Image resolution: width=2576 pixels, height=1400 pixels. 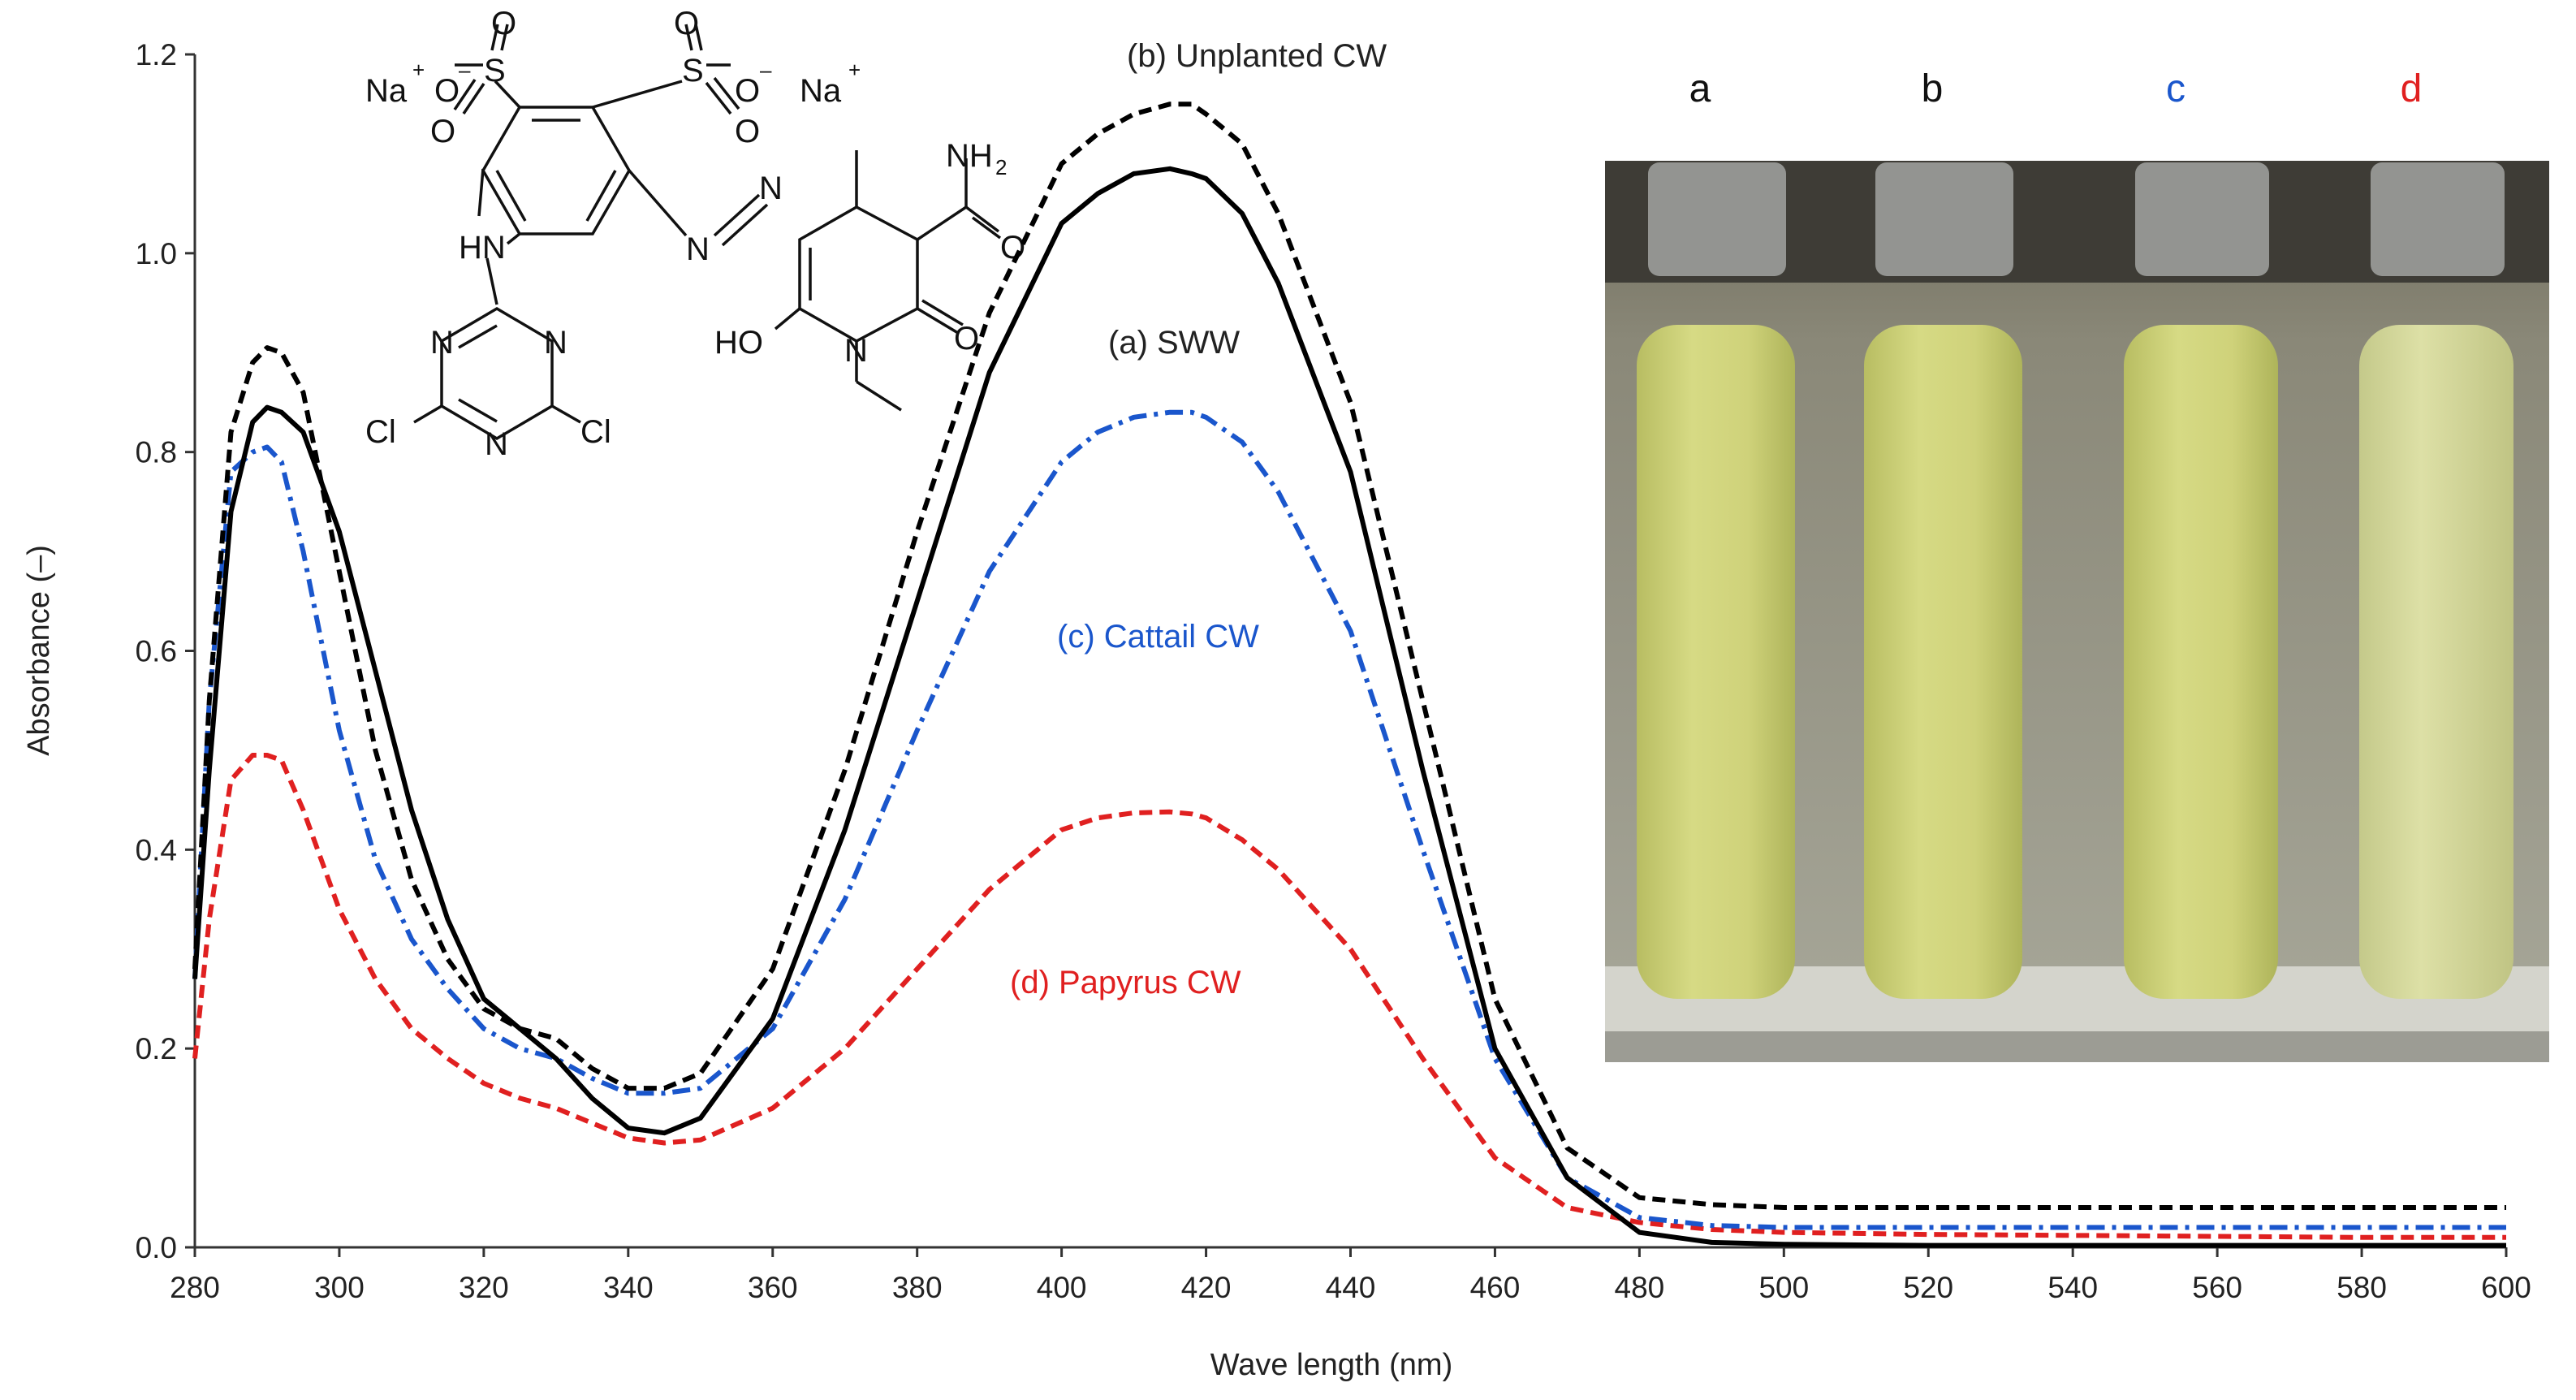 What do you see at coordinates (2201, 581) in the screenshot?
I see `tube-c` at bounding box center [2201, 581].